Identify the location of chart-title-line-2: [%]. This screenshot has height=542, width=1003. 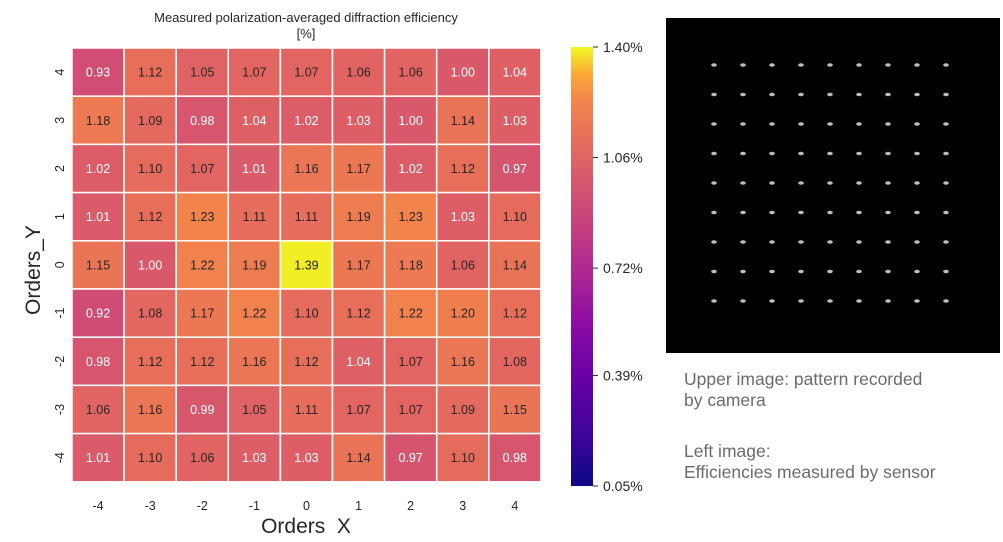
(306, 33).